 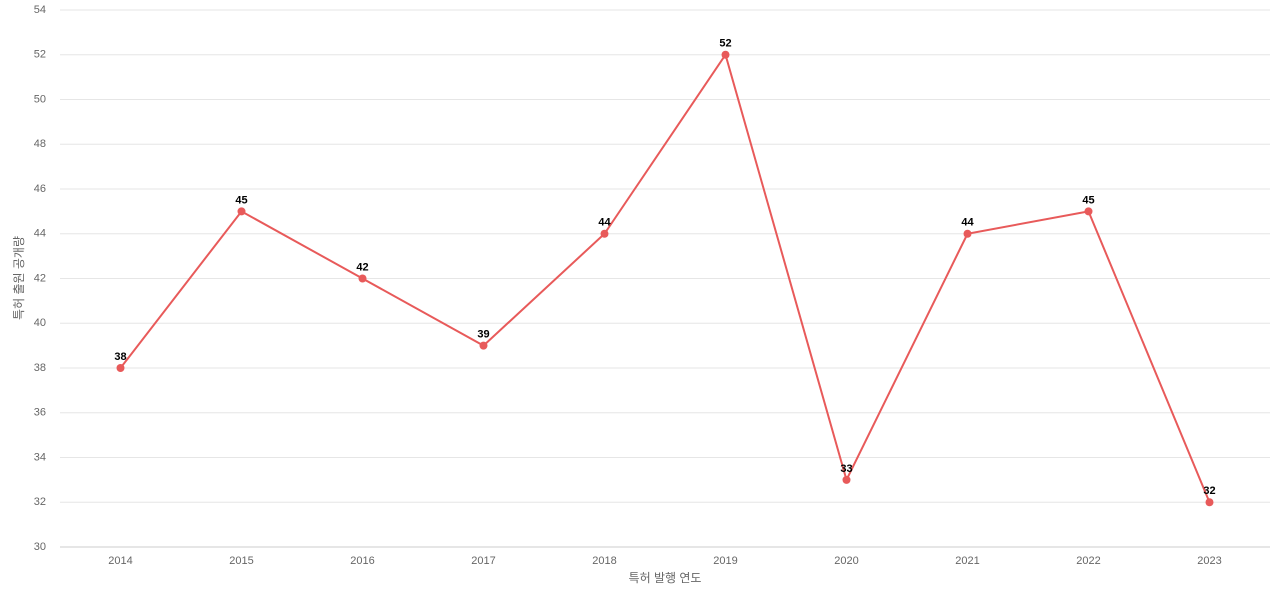 I want to click on y-axis-title: 특허 출원 공개량, so click(x=19, y=278).